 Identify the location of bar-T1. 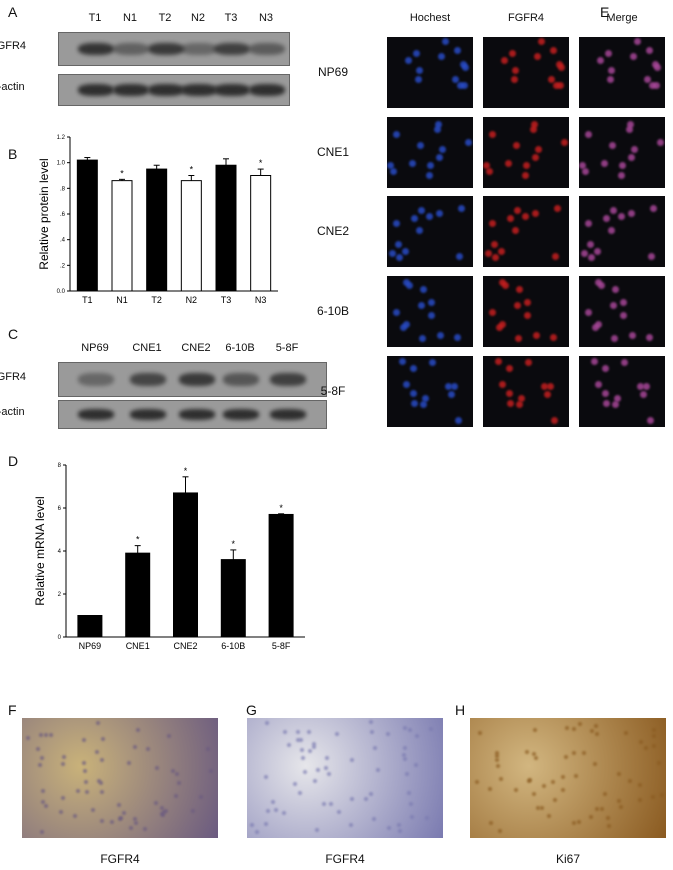
(87, 225).